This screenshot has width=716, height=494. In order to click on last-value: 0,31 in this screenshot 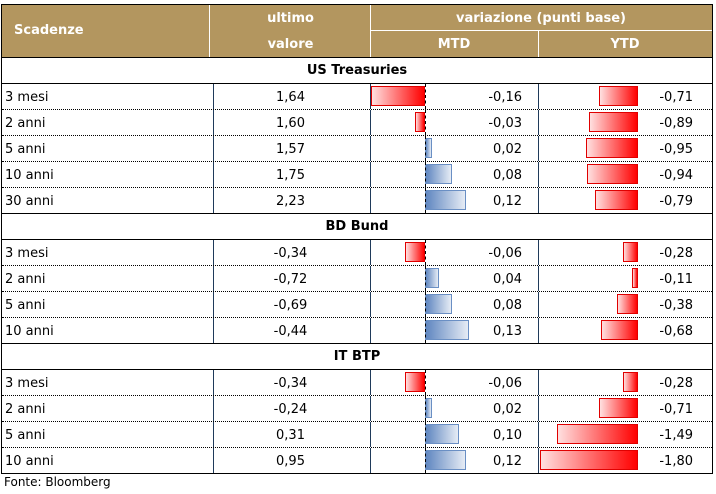, I will do `click(291, 434)`.